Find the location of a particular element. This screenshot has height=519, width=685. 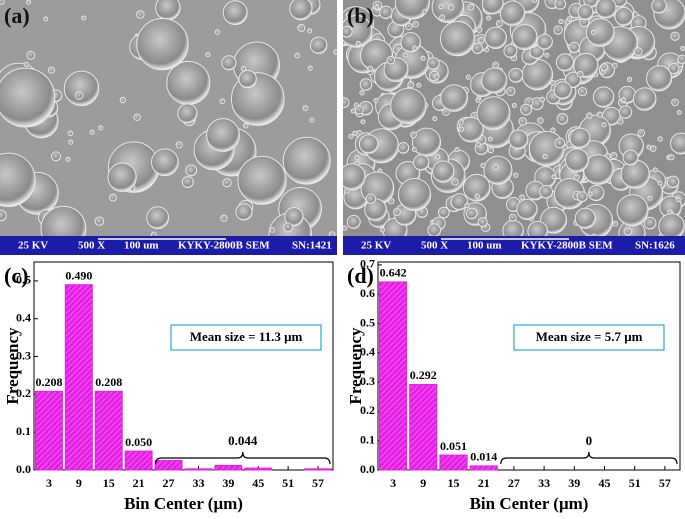

y-tick-label: 0.3 is located at coordinates (367, 381).